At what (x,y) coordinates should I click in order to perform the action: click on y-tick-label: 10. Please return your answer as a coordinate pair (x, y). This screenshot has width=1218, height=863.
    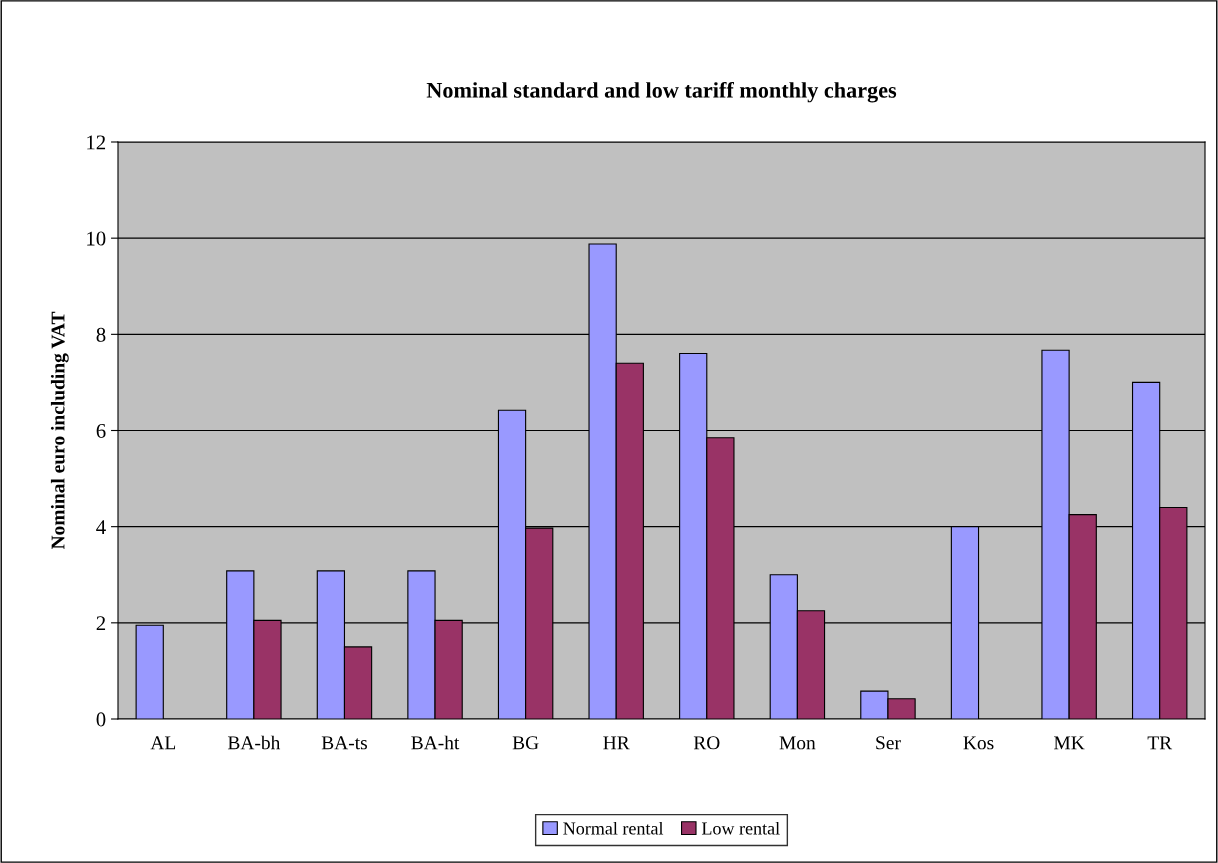
    Looking at the image, I should click on (96, 238).